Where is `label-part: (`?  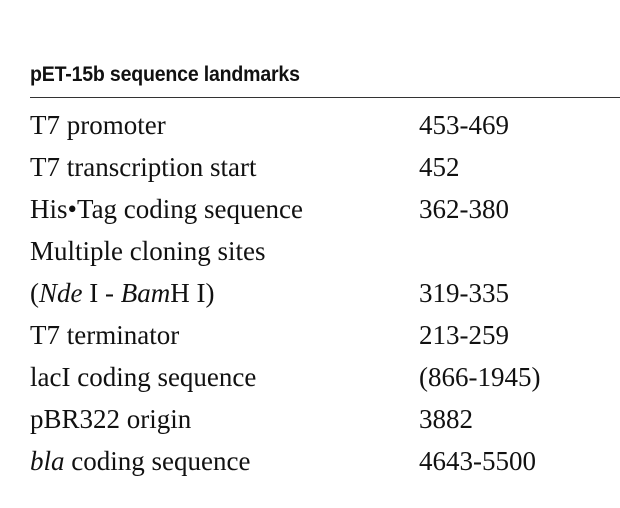
label-part: ( is located at coordinates (34, 293).